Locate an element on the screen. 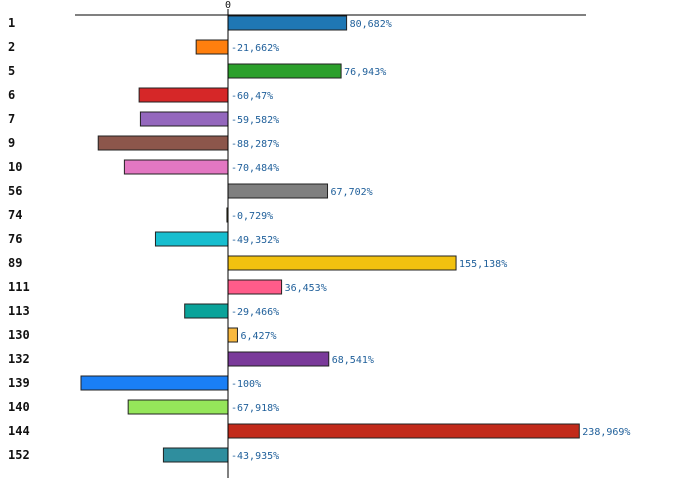 Image resolution: width=700 pixels, height=501 pixels. value-label-140: -67,918% is located at coordinates (255, 408).